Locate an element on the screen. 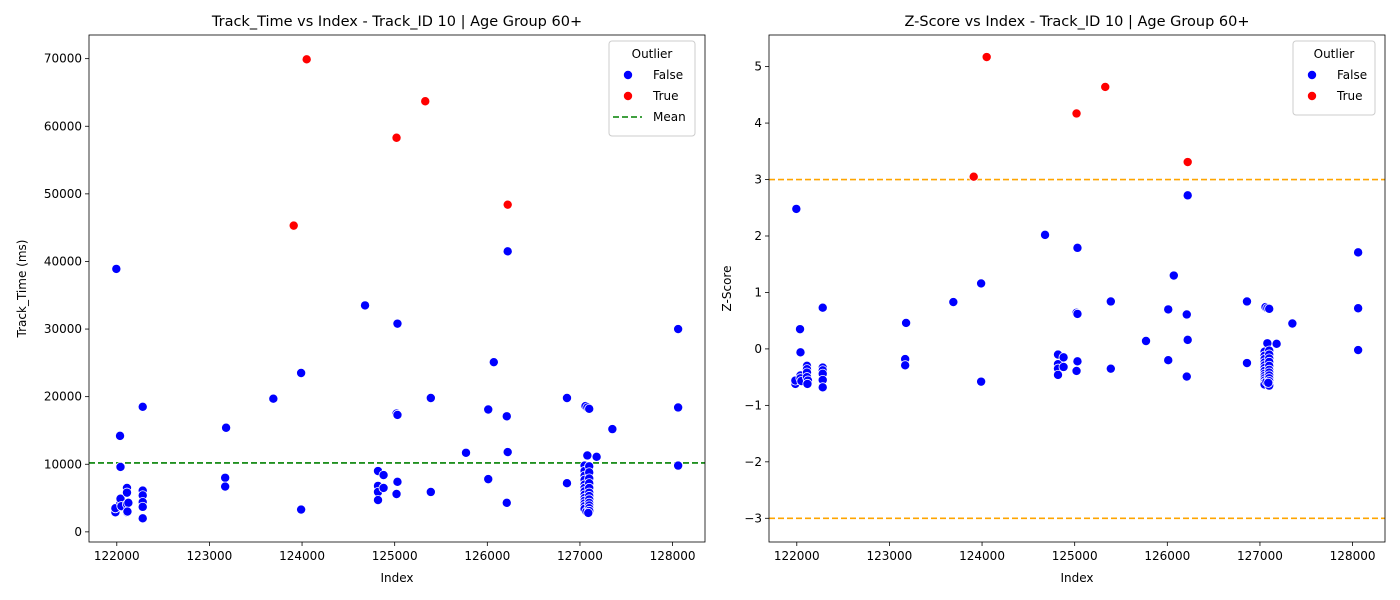 The image size is (1400, 600). legend: Outlier False True Mean is located at coordinates (652, 88).